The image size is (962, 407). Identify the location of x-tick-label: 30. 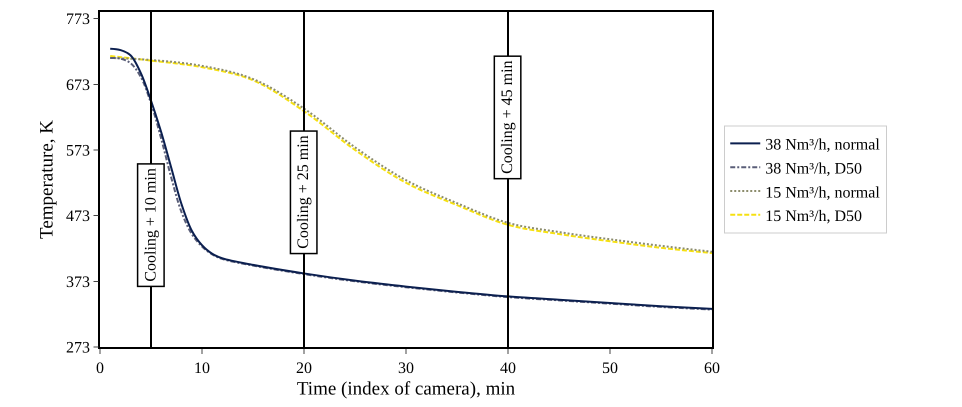
(406, 368).